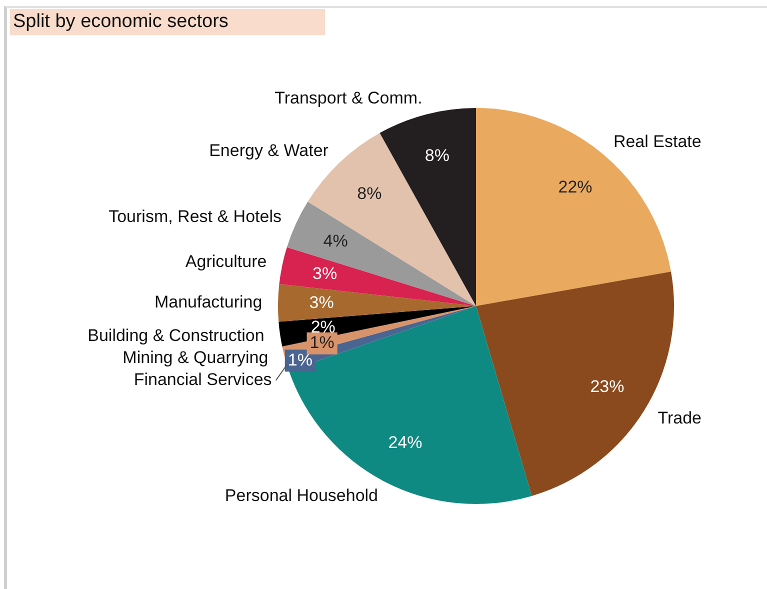  What do you see at coordinates (195, 358) in the screenshot?
I see `slice-label: Mining & Quarrying` at bounding box center [195, 358].